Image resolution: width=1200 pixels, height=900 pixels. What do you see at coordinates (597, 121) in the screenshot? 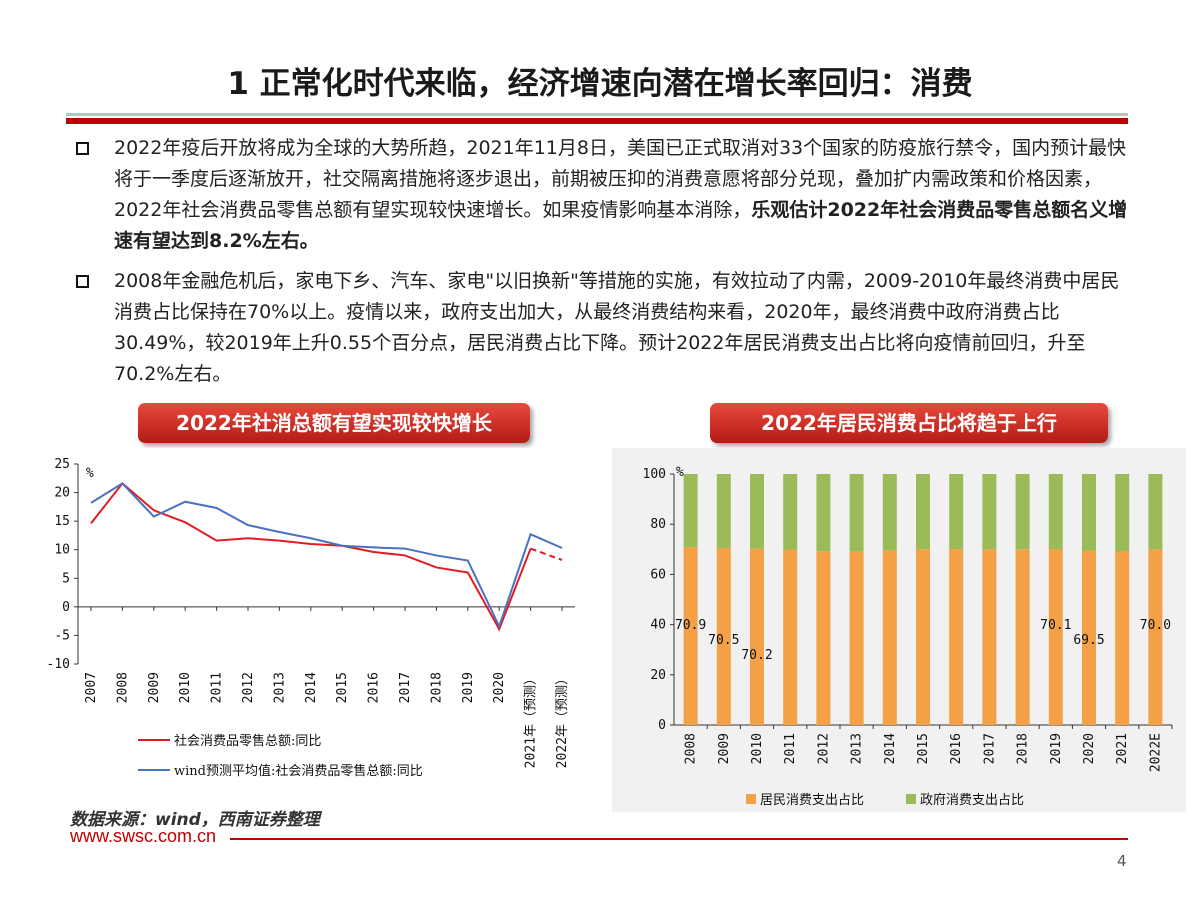
I see `title-divider-red` at bounding box center [597, 121].